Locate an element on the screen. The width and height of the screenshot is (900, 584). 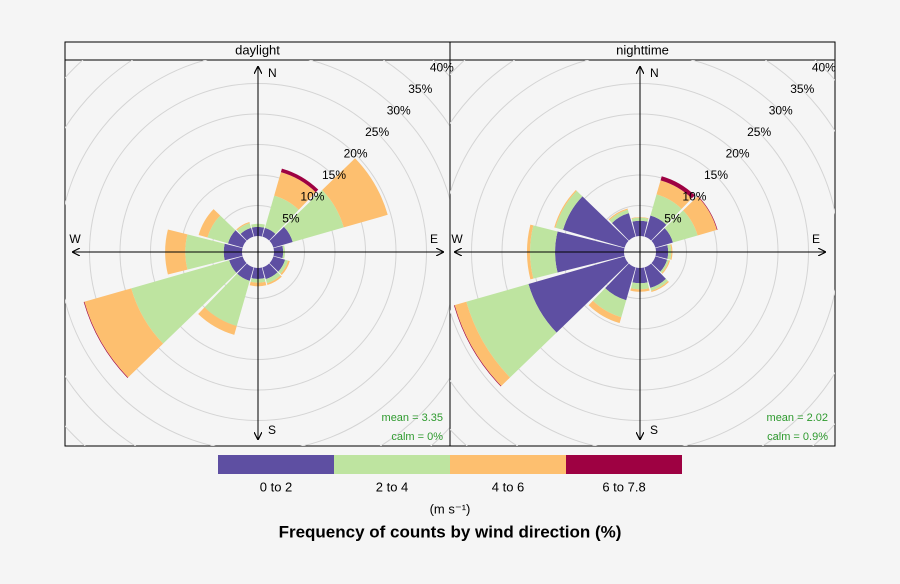
panel-title: daylight is located at coordinates (257, 49).